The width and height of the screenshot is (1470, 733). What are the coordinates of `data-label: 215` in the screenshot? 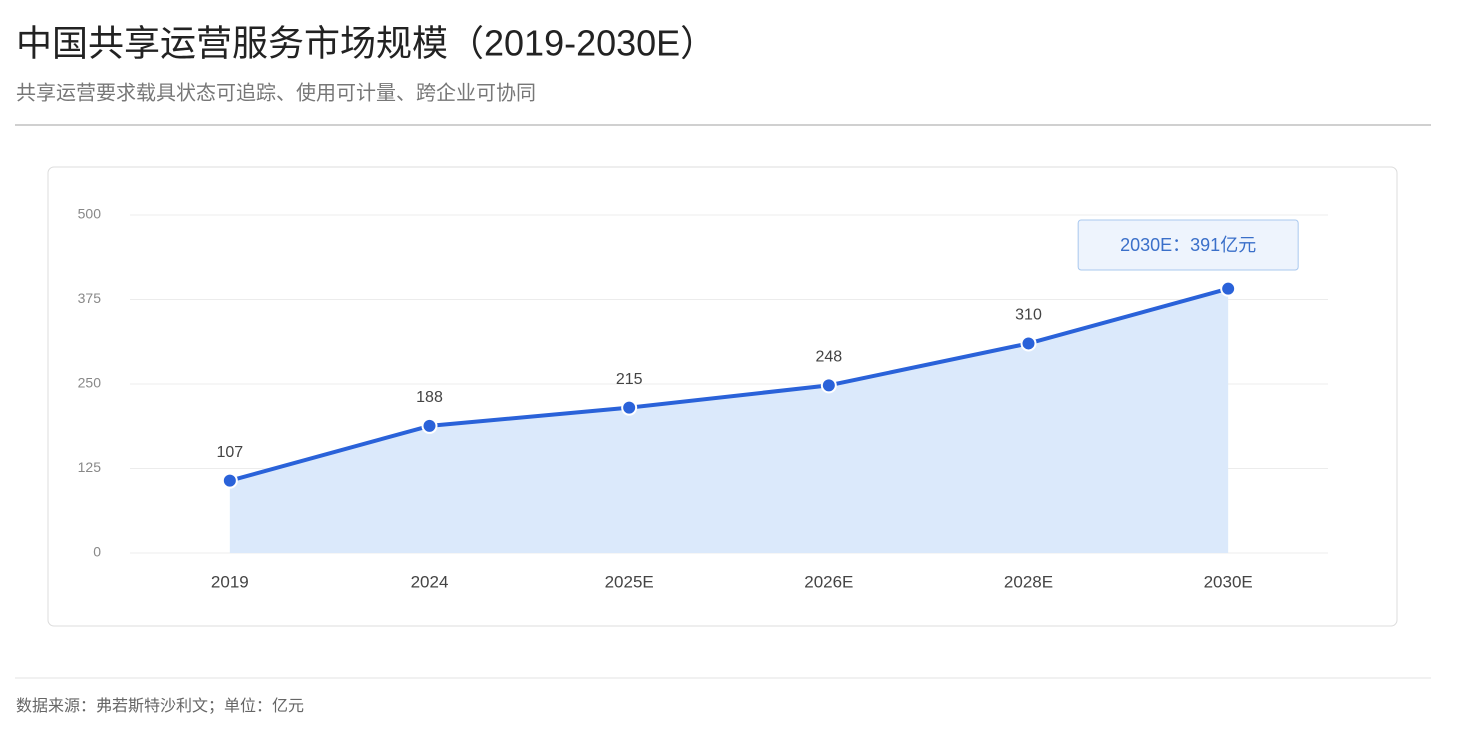 It's located at (629, 379).